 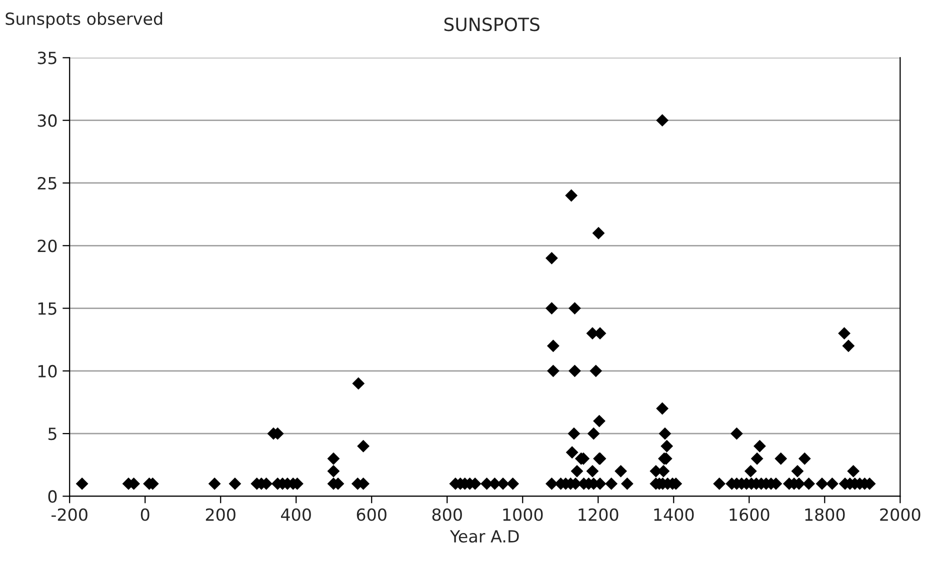 I want to click on y-tick-label: 0, so click(x=52, y=496).